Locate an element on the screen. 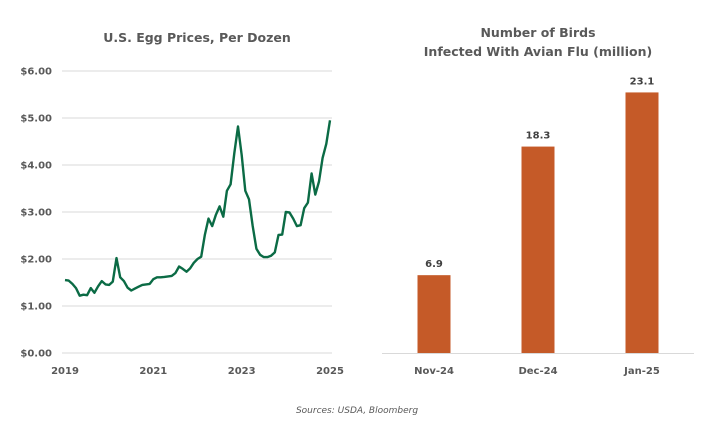  egg-y-tick-label: $6.00 is located at coordinates (36, 72).